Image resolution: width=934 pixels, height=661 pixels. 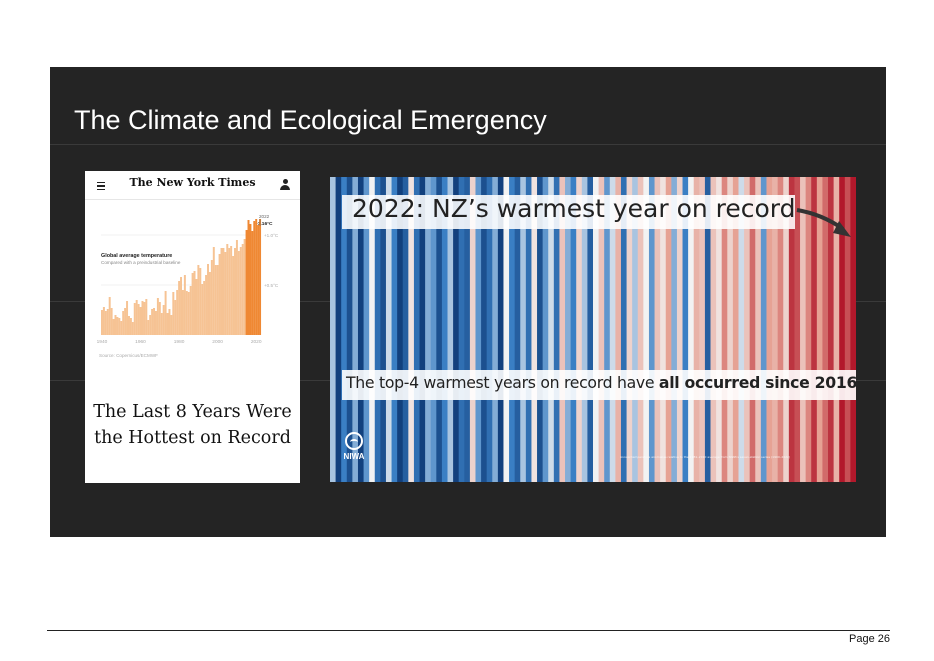 What do you see at coordinates (128, 355) in the screenshot?
I see `chart-source: Source: Copernicus/ECMWF` at bounding box center [128, 355].